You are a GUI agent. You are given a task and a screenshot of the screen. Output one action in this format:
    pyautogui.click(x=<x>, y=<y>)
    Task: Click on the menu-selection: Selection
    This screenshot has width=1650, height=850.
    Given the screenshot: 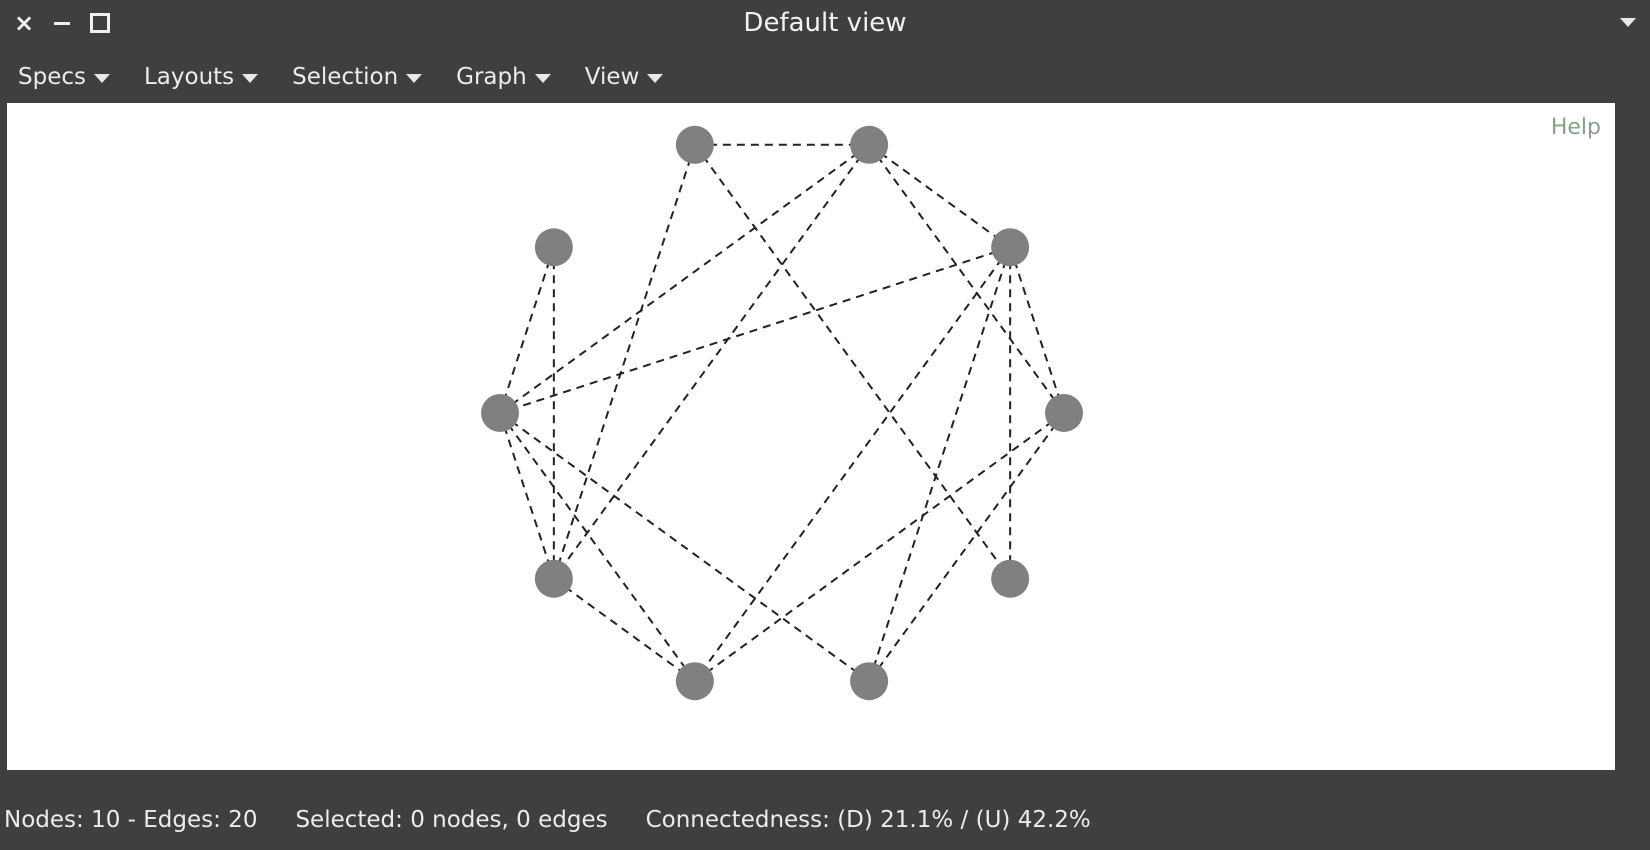 What is the action you would take?
    pyautogui.click(x=357, y=77)
    